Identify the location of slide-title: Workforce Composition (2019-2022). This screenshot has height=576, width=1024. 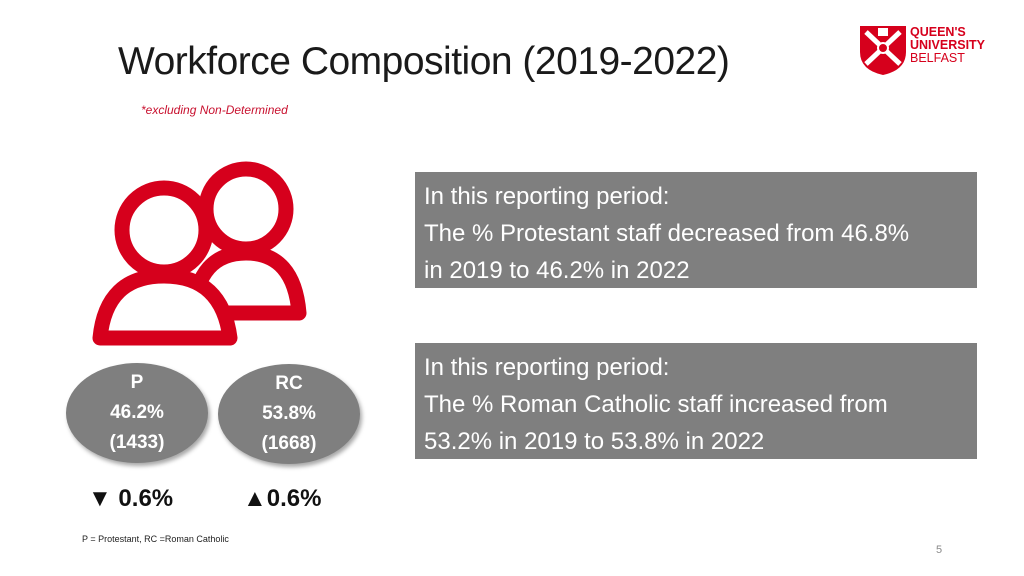
(424, 61).